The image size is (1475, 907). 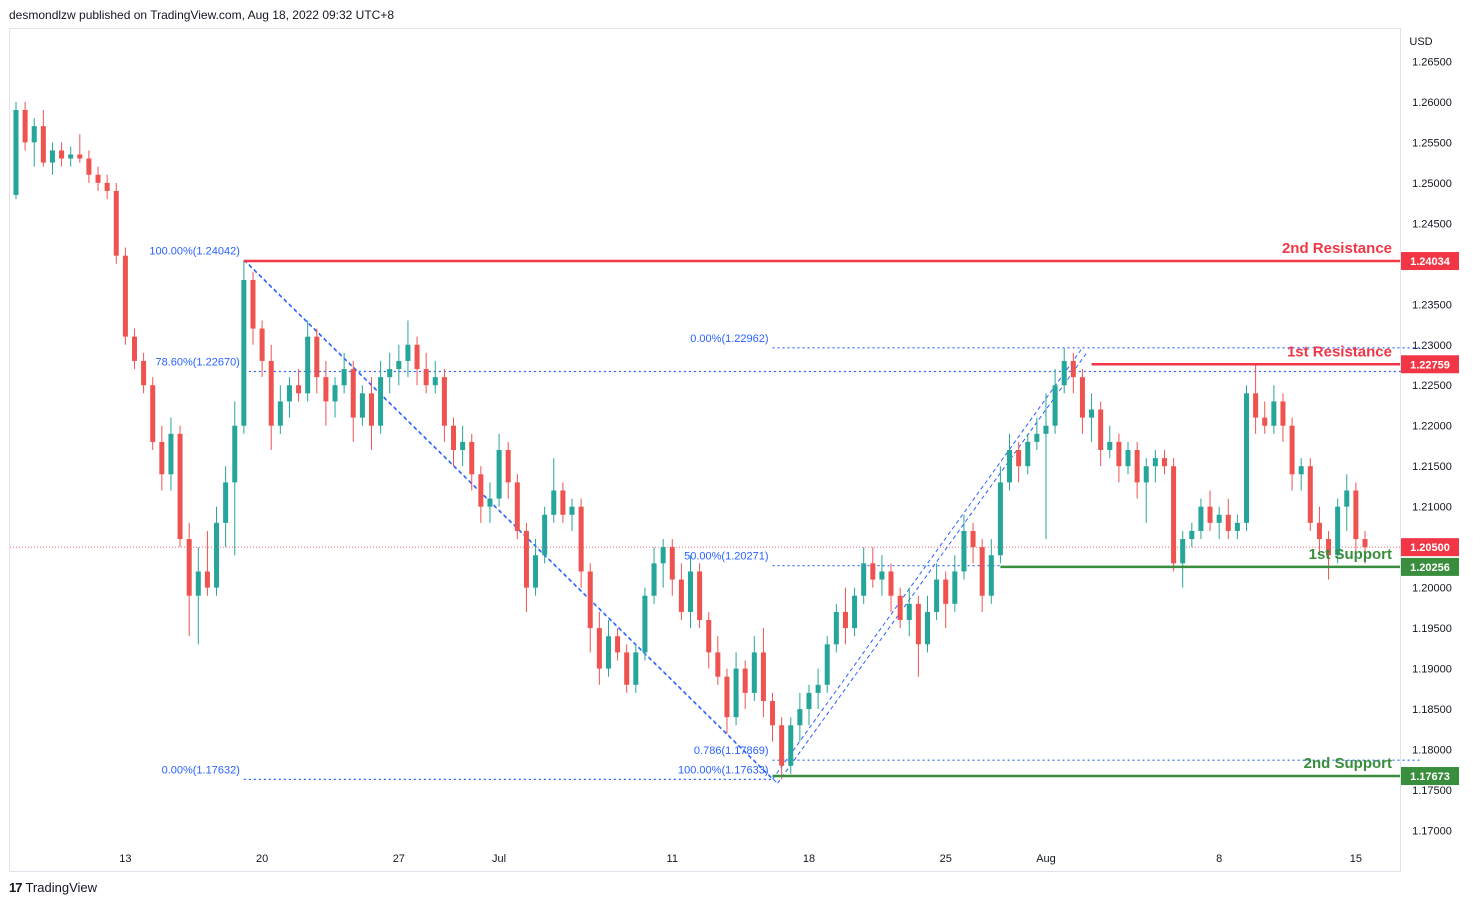 What do you see at coordinates (1430, 566) in the screenshot?
I see `level-price-tag` at bounding box center [1430, 566].